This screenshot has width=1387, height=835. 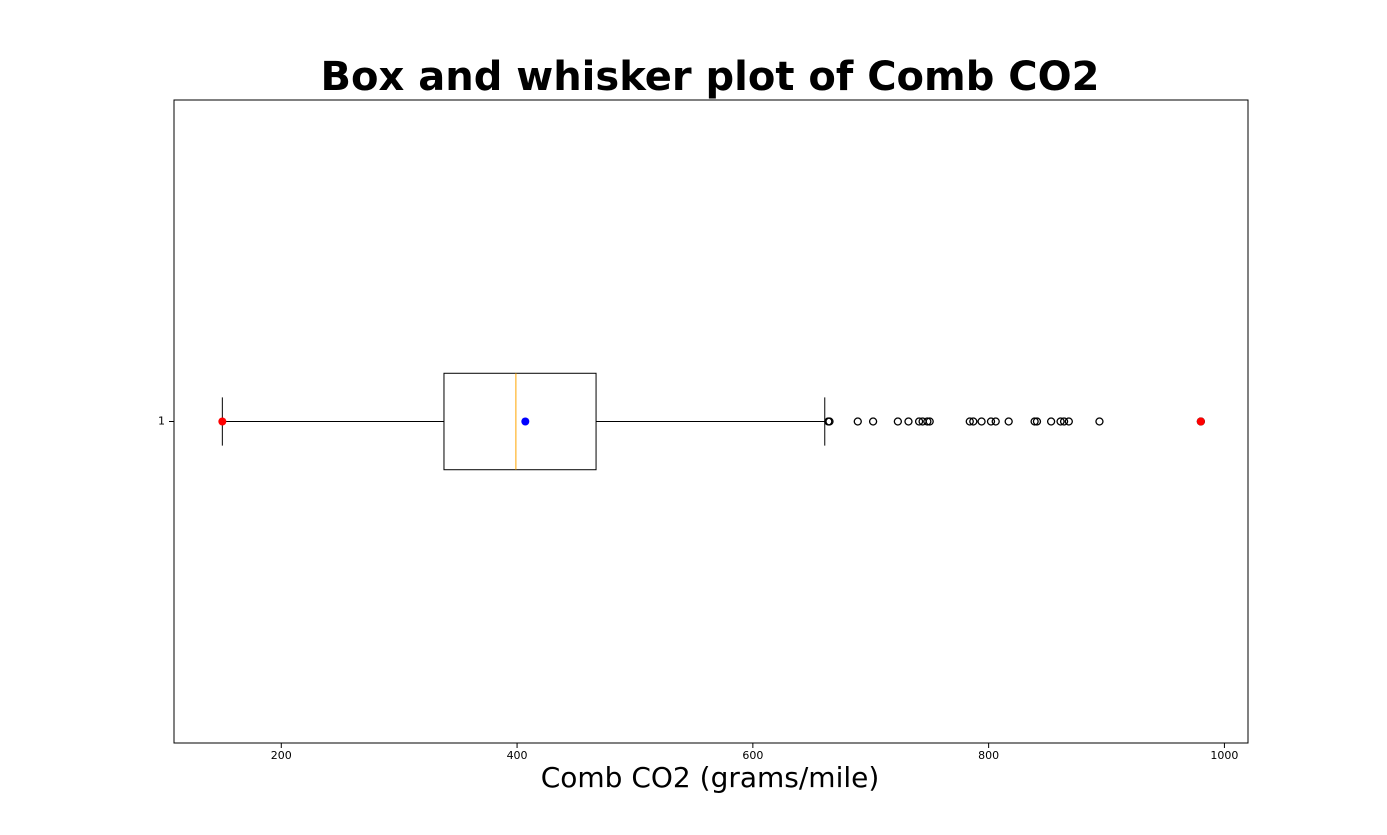 What do you see at coordinates (1200, 421) in the screenshot?
I see `max-marker` at bounding box center [1200, 421].